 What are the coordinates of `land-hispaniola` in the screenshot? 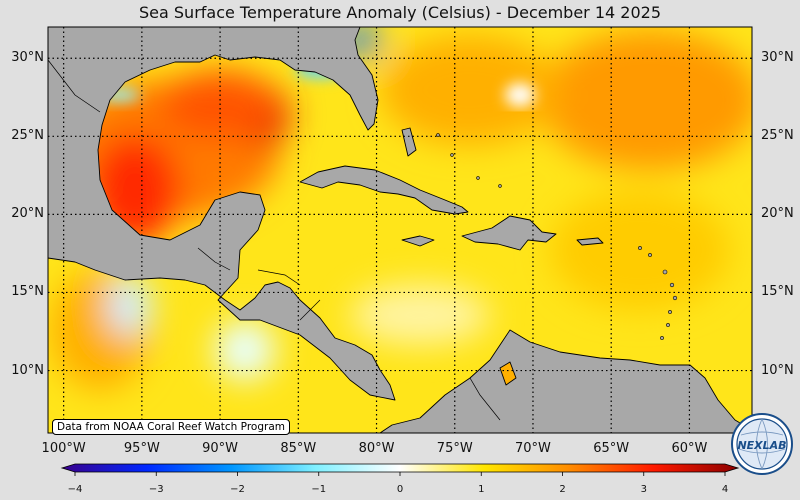 It's located at (509, 233).